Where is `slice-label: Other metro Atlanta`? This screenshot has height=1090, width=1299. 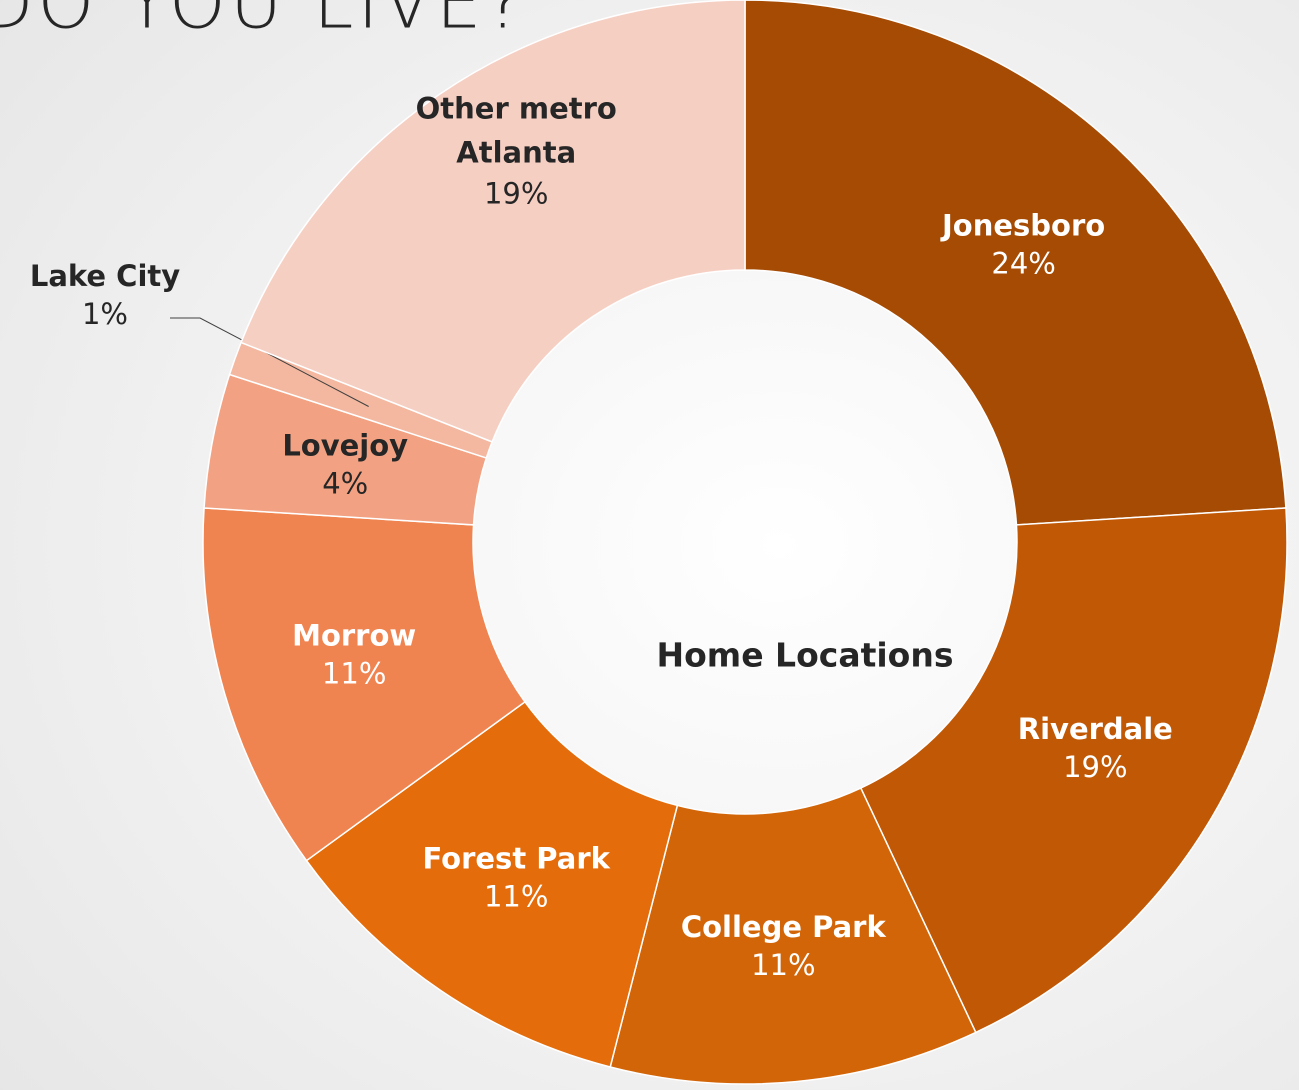
slice-label: Other metro Atlanta is located at coordinates (516, 130).